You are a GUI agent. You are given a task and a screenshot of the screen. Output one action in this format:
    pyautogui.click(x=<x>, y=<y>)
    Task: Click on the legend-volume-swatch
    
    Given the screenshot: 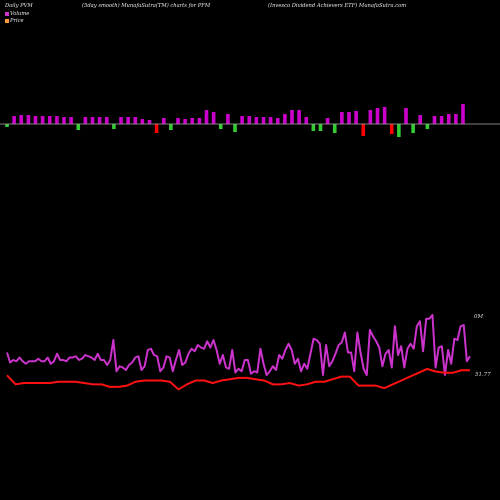 What is the action you would take?
    pyautogui.click(x=7, y=13)
    